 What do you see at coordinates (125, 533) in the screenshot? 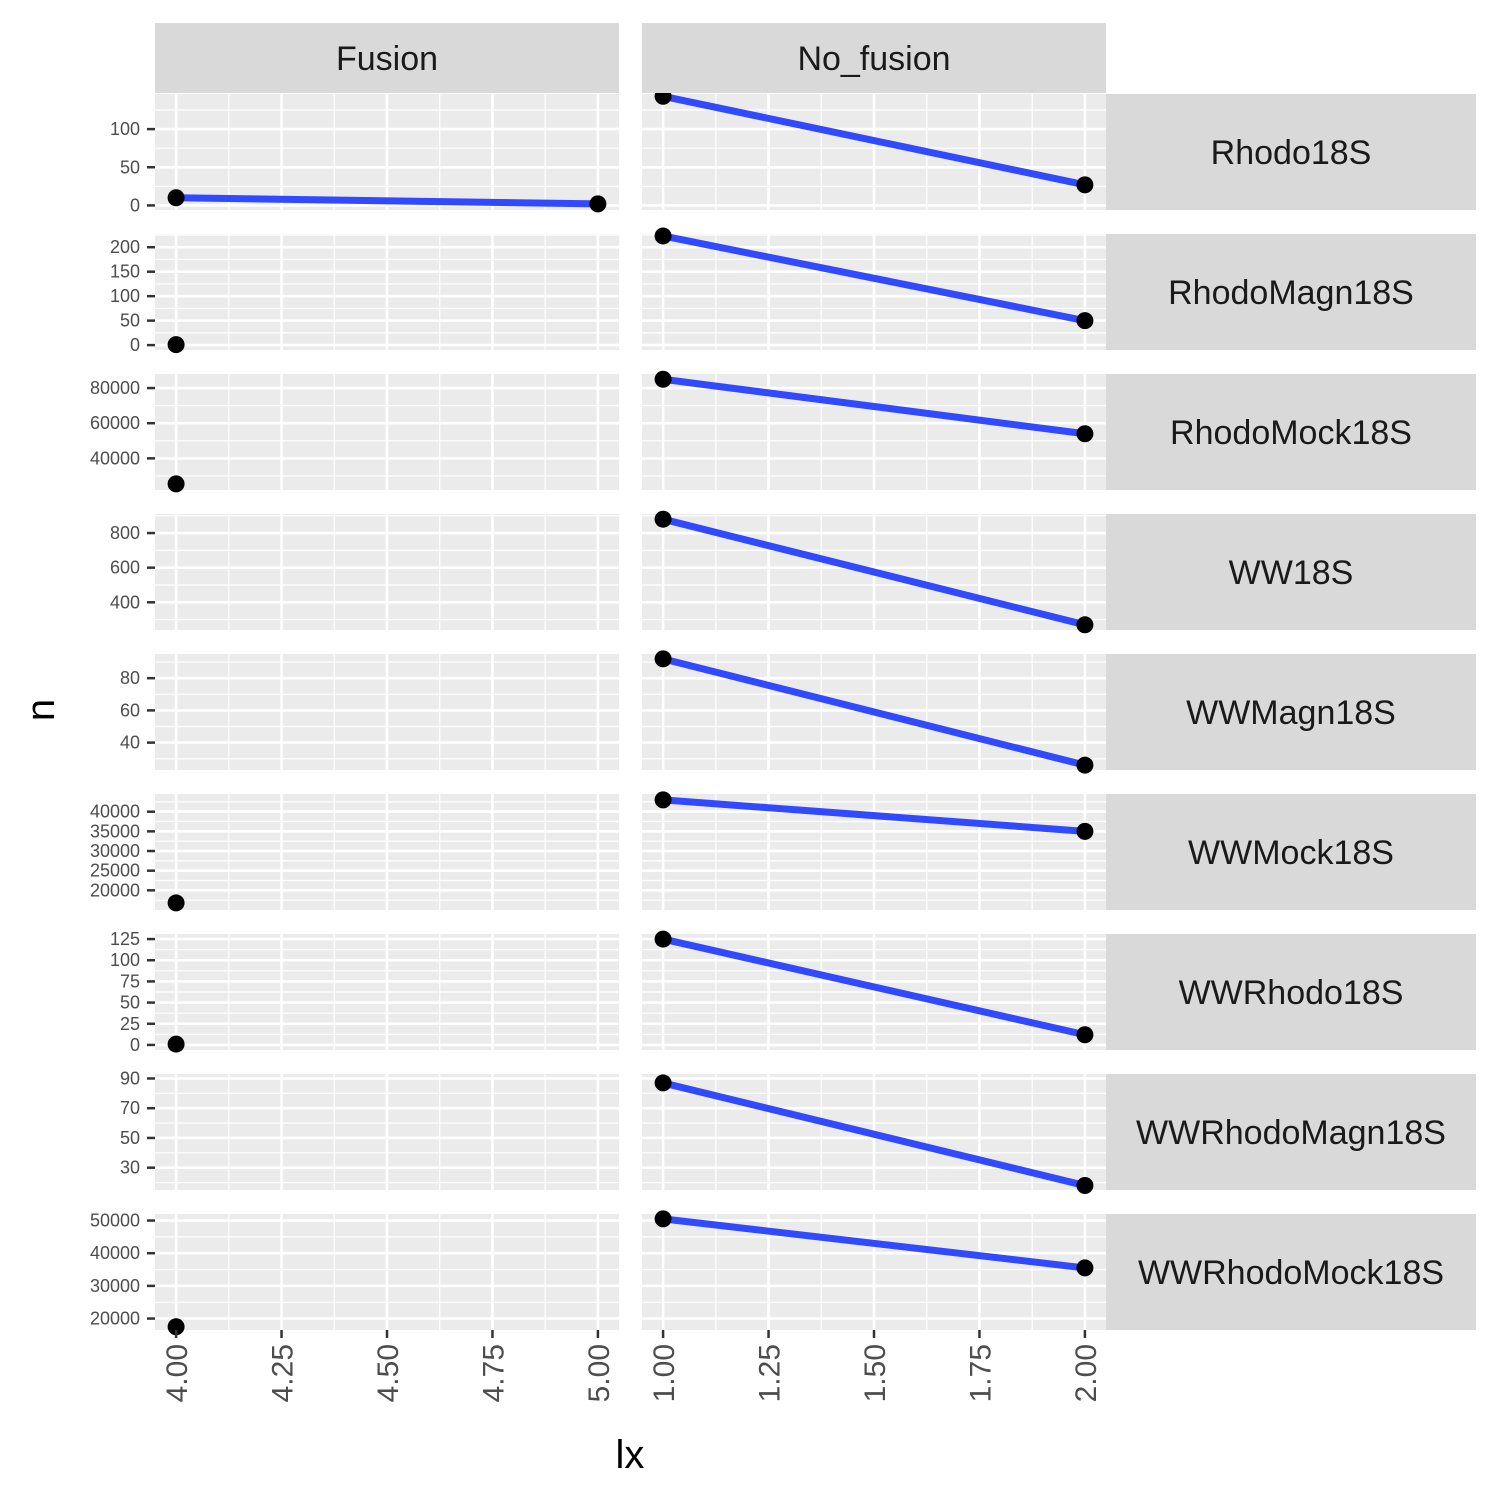
I see `y-tick-label: 800` at bounding box center [125, 533].